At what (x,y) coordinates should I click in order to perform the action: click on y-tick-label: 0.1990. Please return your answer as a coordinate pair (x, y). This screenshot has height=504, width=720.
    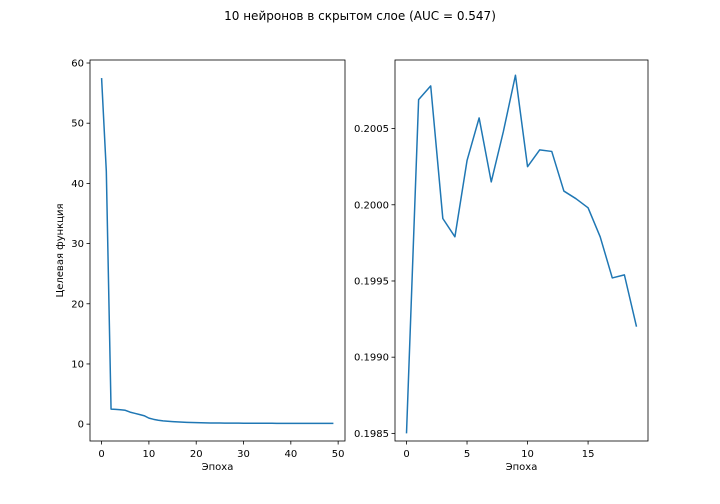
    Looking at the image, I should click on (371, 358).